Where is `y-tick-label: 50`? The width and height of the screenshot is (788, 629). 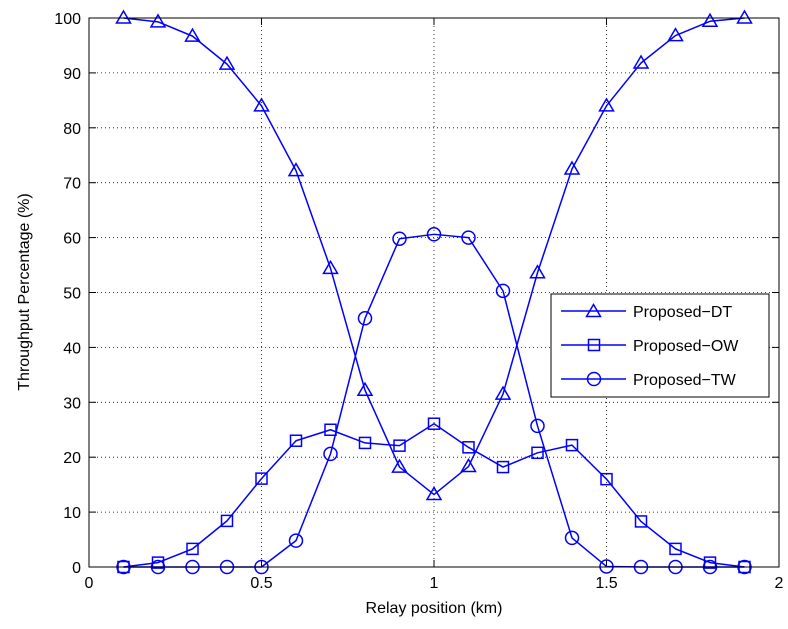 y-tick-label: 50 is located at coordinates (72, 294).